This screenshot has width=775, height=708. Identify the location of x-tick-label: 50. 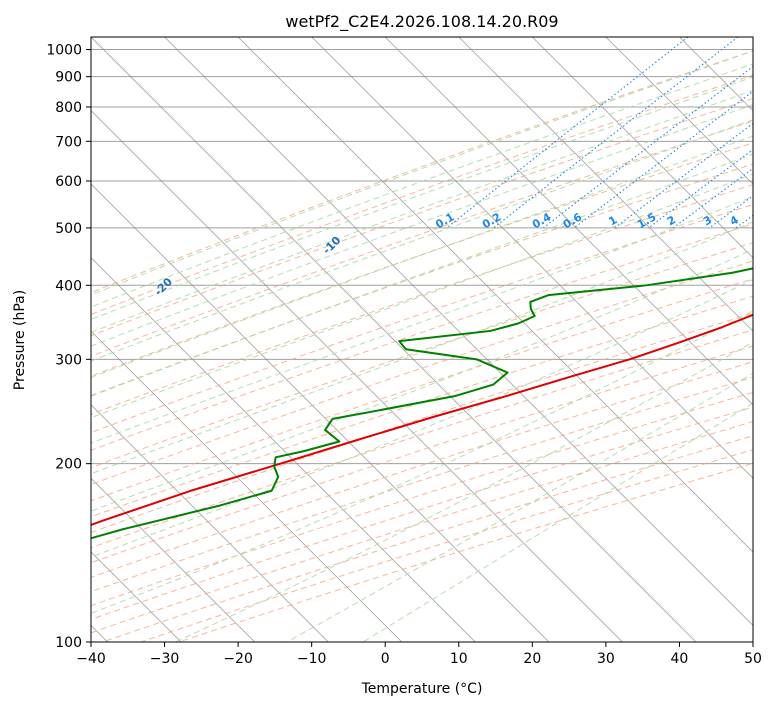
(753, 659).